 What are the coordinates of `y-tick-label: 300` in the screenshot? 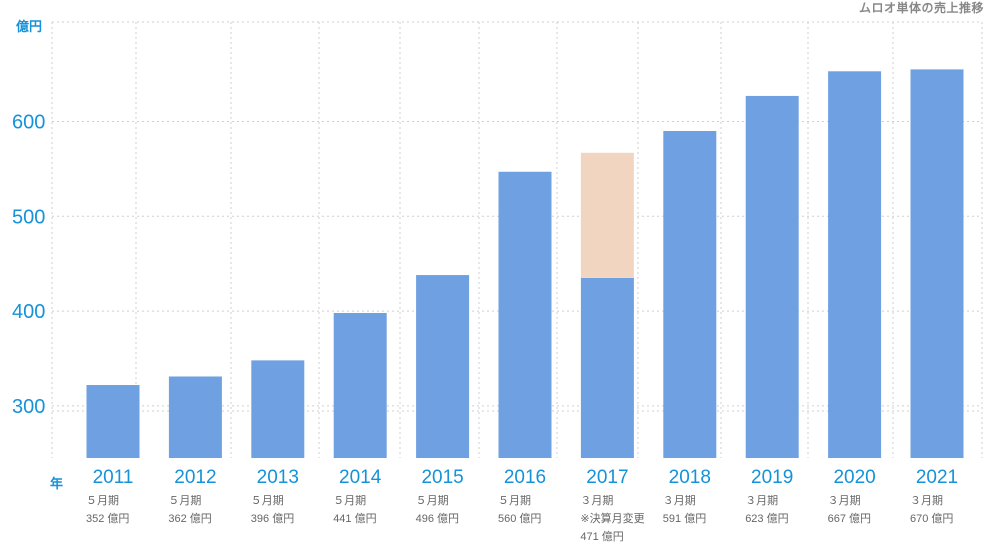 It's located at (28, 407).